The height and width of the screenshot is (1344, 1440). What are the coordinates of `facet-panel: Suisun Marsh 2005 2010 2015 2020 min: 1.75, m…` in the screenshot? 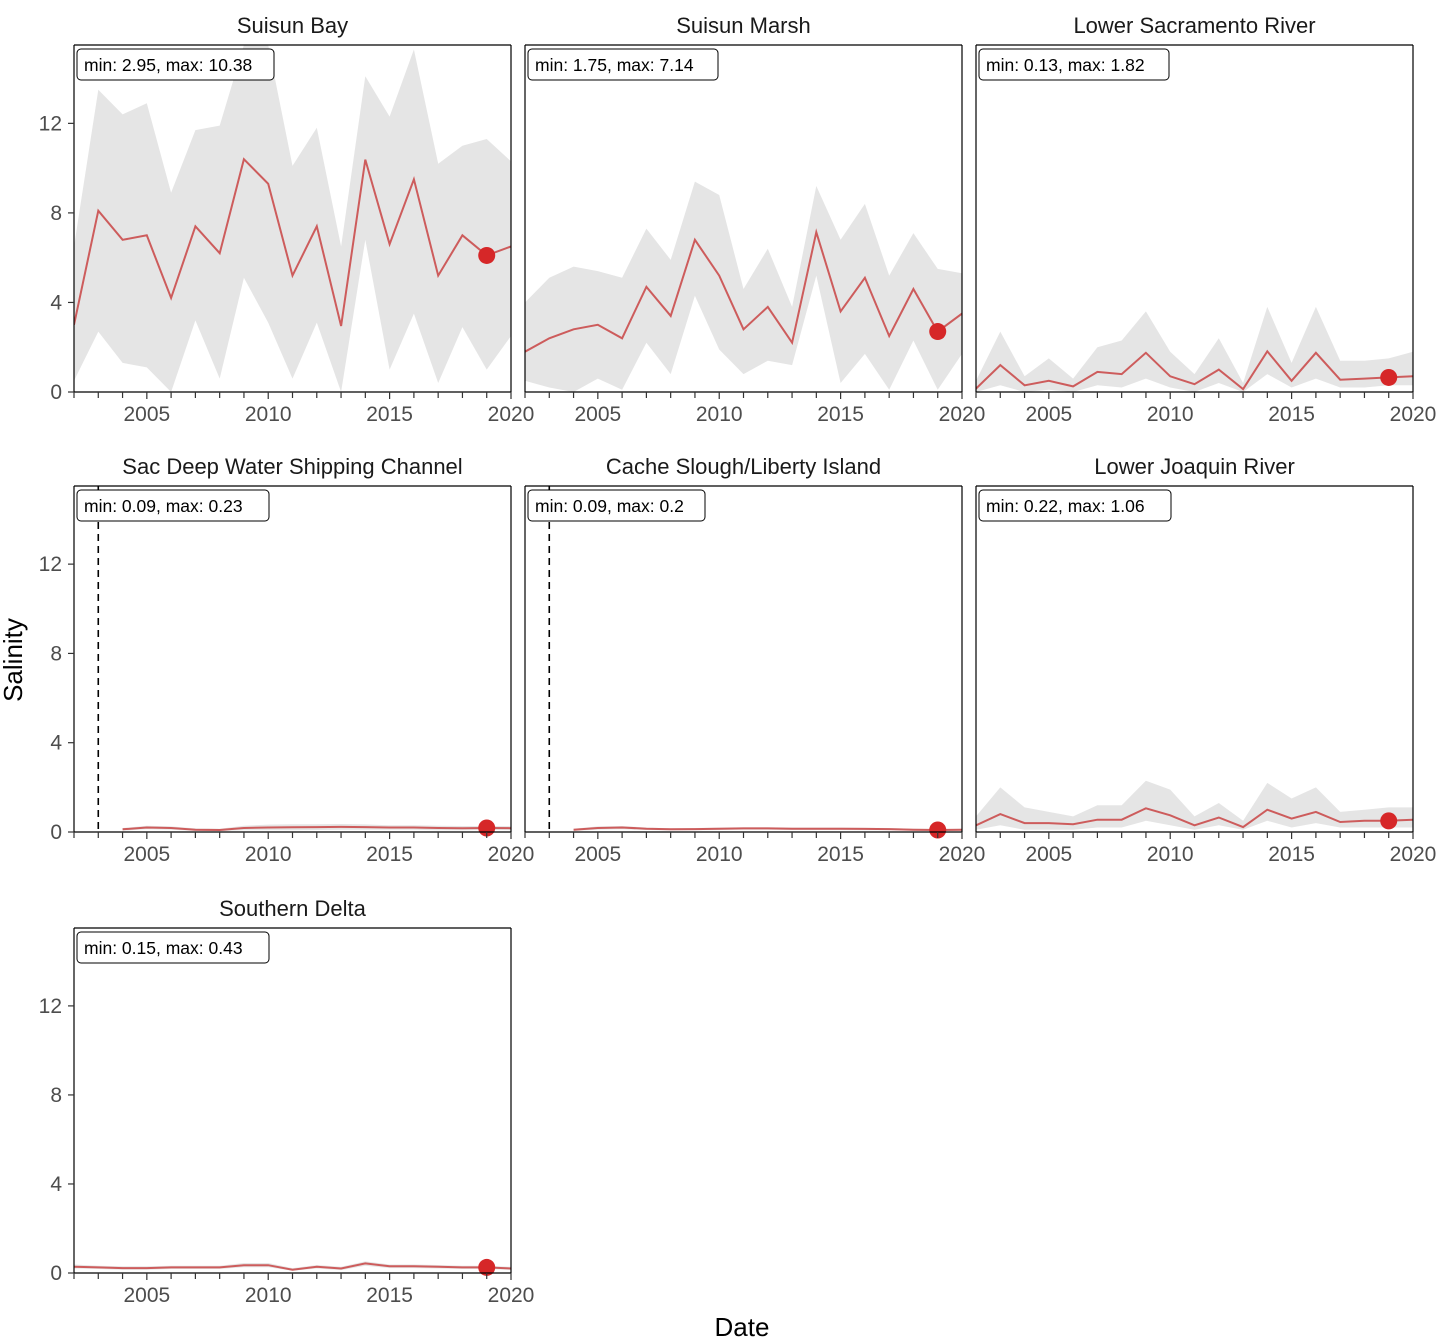 It's located at (755, 219).